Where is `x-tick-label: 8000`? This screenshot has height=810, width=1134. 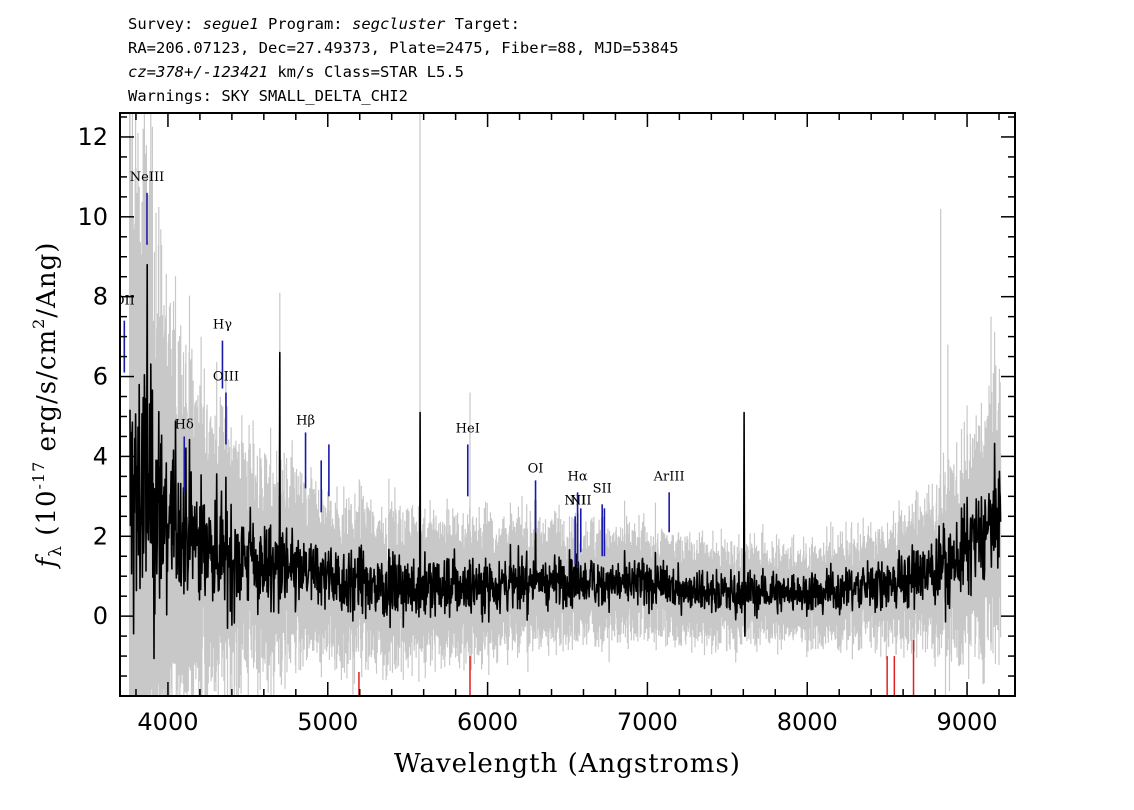 x-tick-label: 8000 is located at coordinates (807, 722).